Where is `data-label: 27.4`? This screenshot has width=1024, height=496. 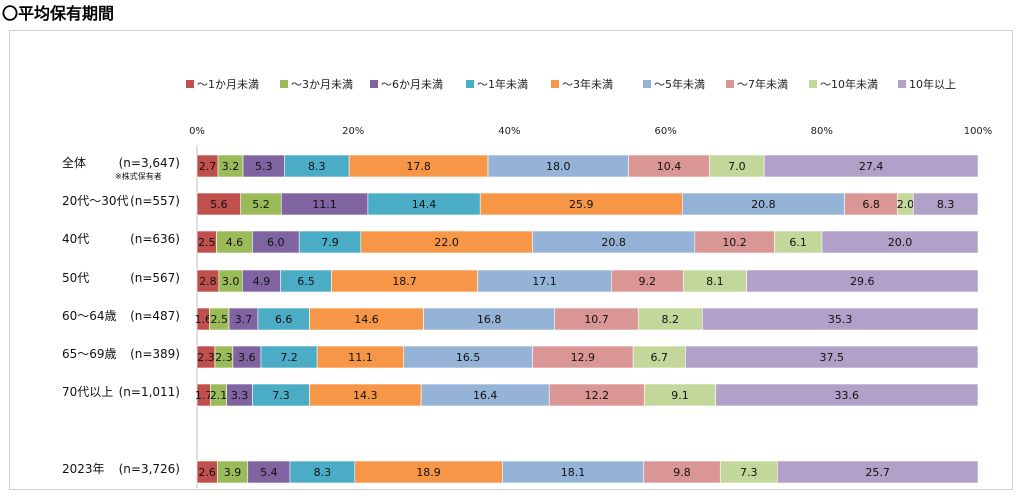 data-label: 27.4 is located at coordinates (871, 166).